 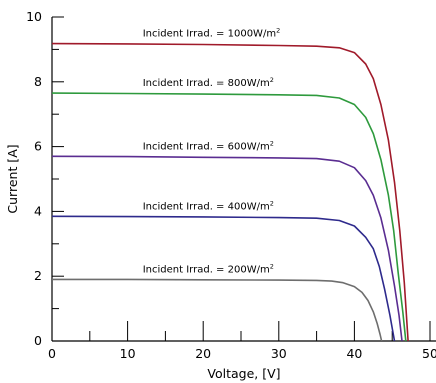 What do you see at coordinates (38, 81) in the screenshot?
I see `y-tick-label: 8` at bounding box center [38, 81].